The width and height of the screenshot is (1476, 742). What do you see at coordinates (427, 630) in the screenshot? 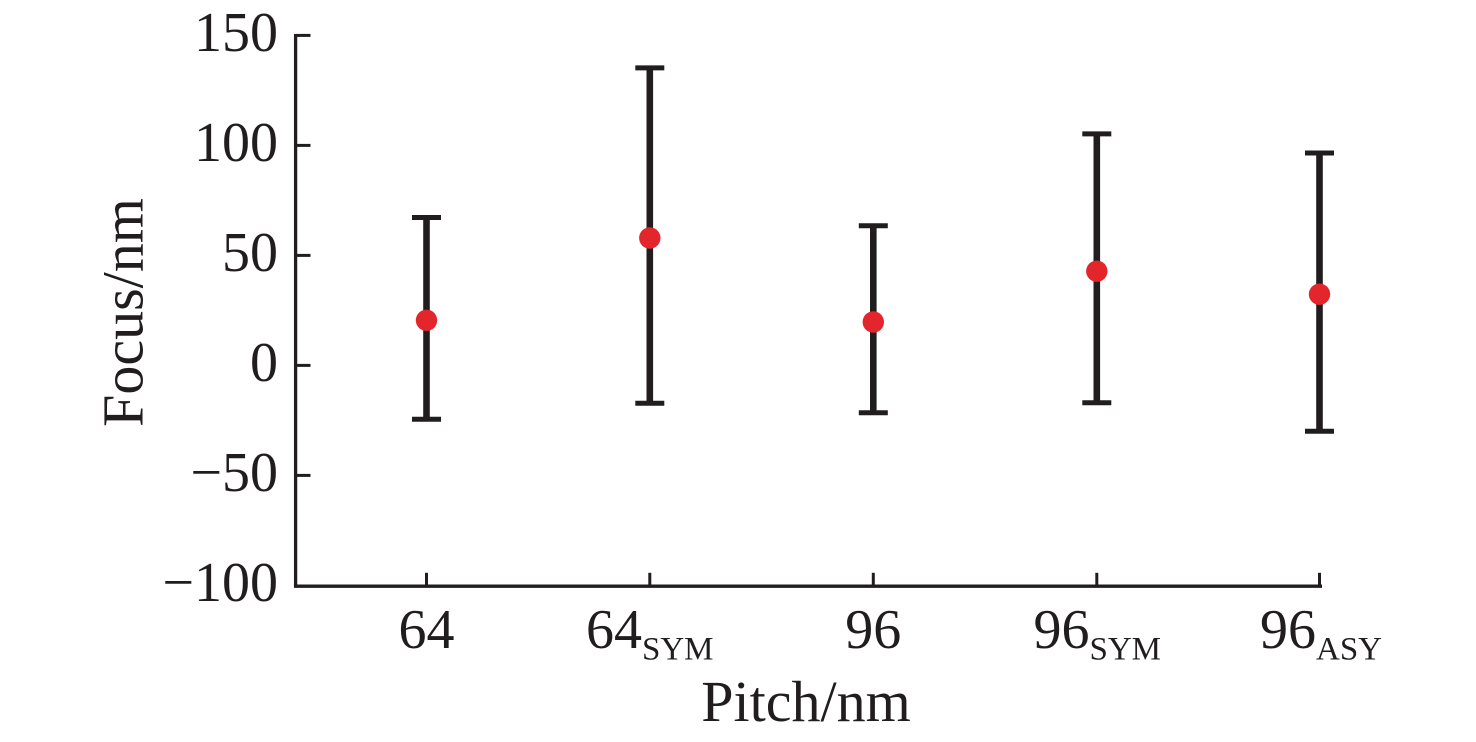
I see `svg-text: 64` at bounding box center [427, 630].